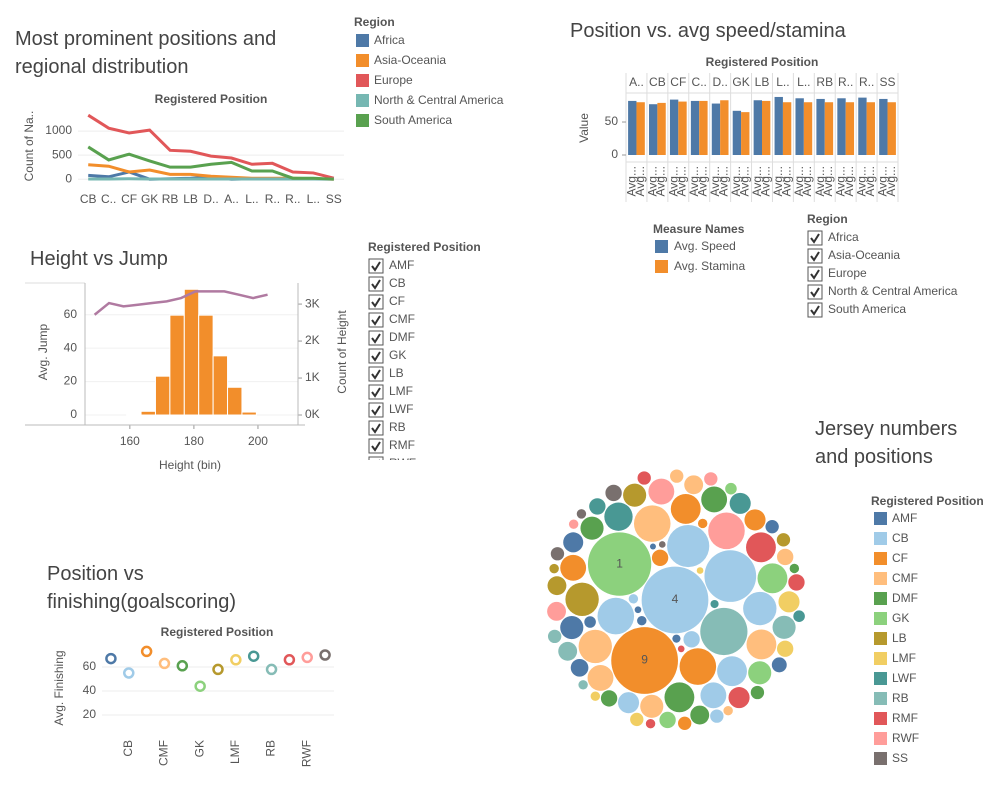 This screenshot has height=799, width=999. I want to click on filter-label: Asia-Oceania, so click(864, 255).